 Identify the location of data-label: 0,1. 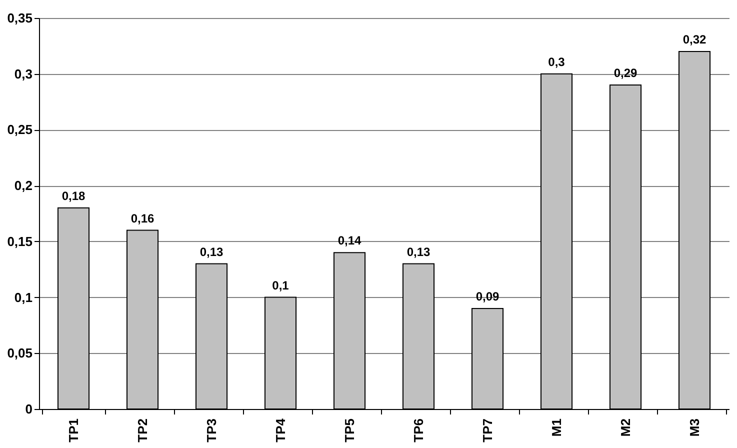
(281, 285).